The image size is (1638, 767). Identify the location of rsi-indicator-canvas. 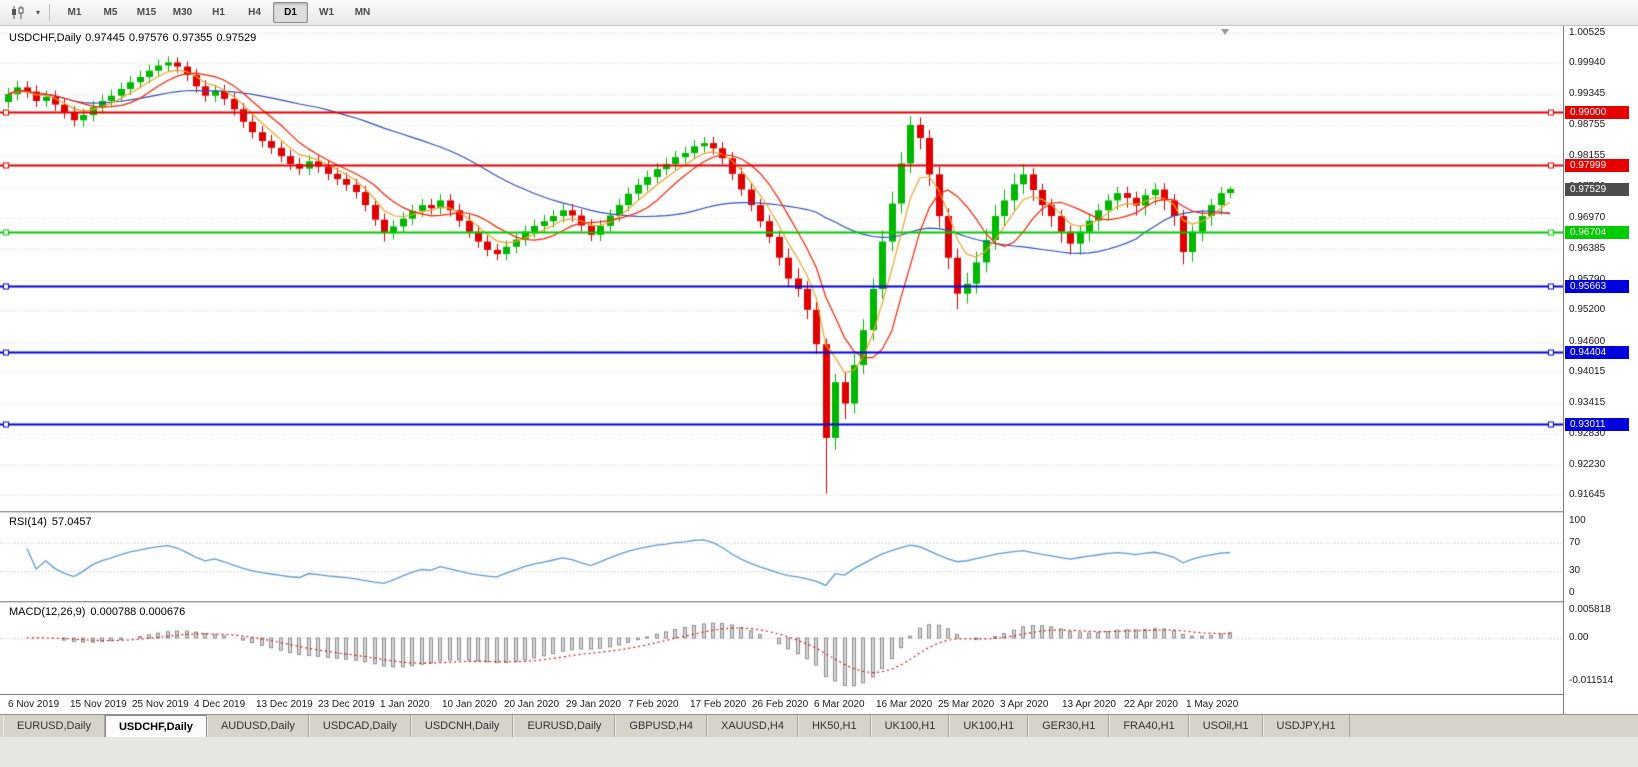
(781, 557).